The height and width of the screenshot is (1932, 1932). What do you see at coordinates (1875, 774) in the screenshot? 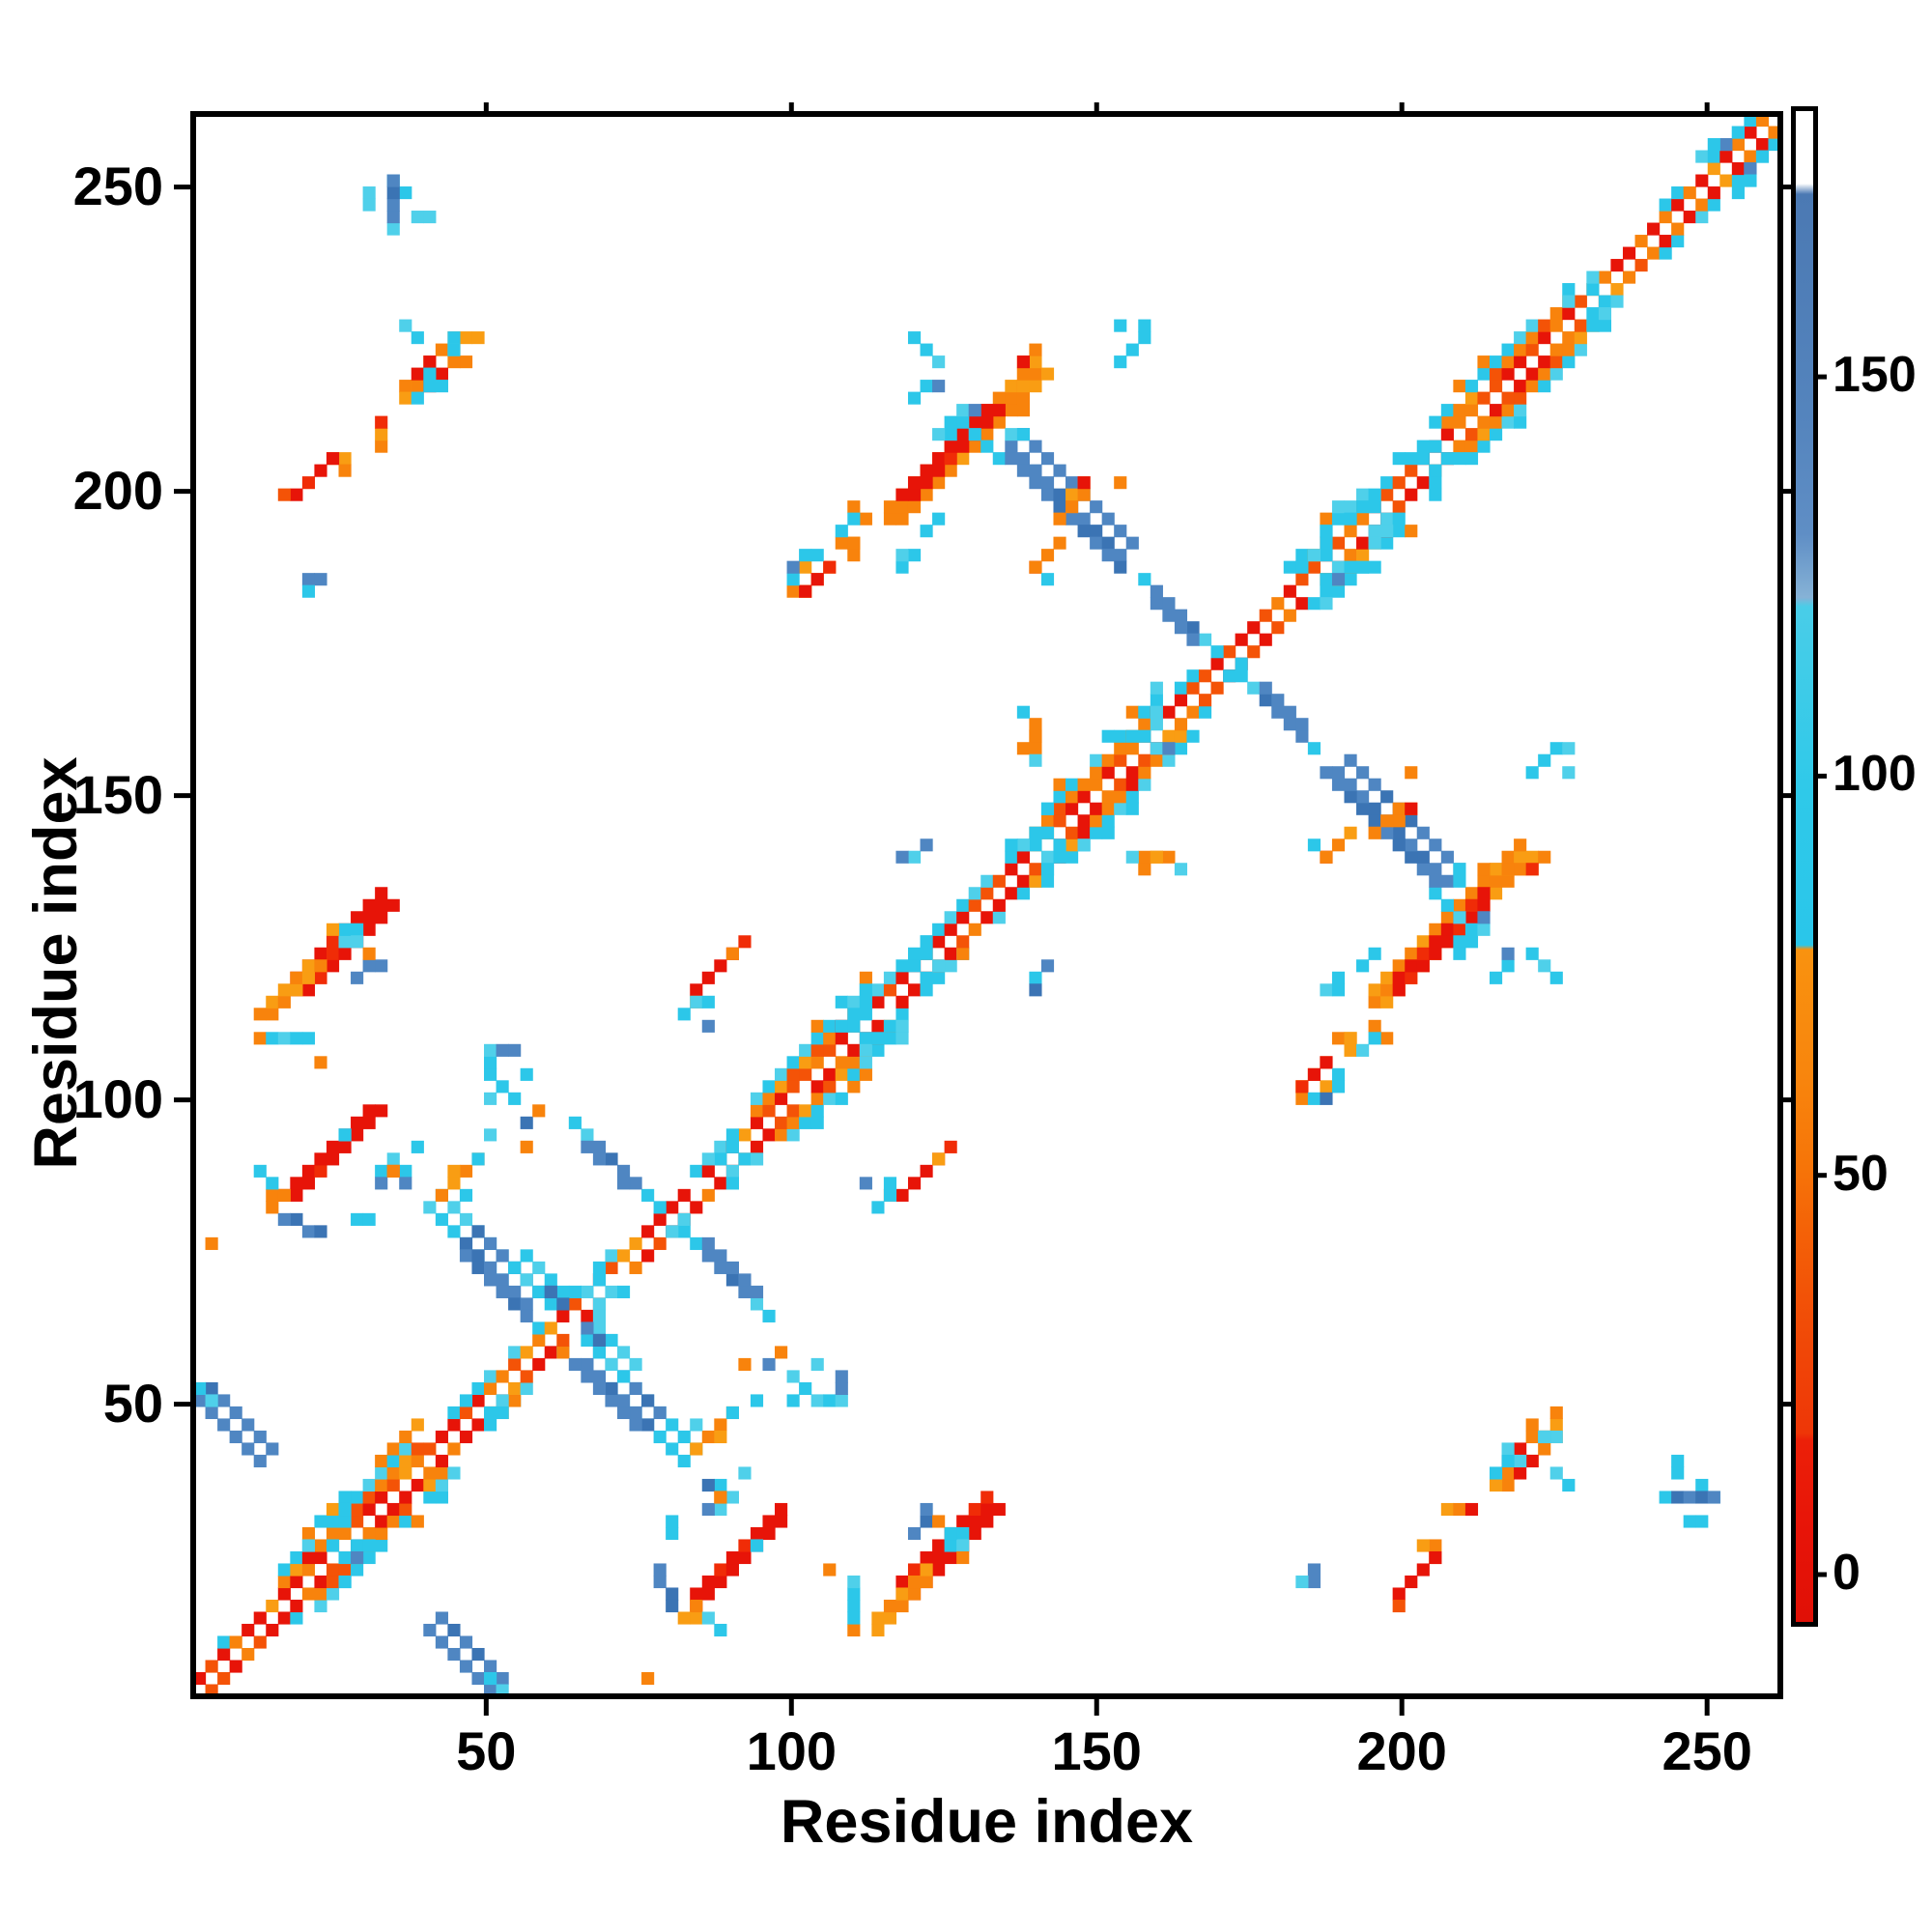
I see `colorbar-tick-label: 100` at bounding box center [1875, 774].